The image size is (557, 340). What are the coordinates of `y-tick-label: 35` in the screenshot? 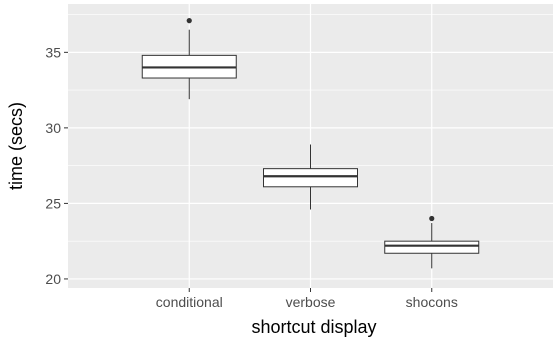 It's located at (53, 52).